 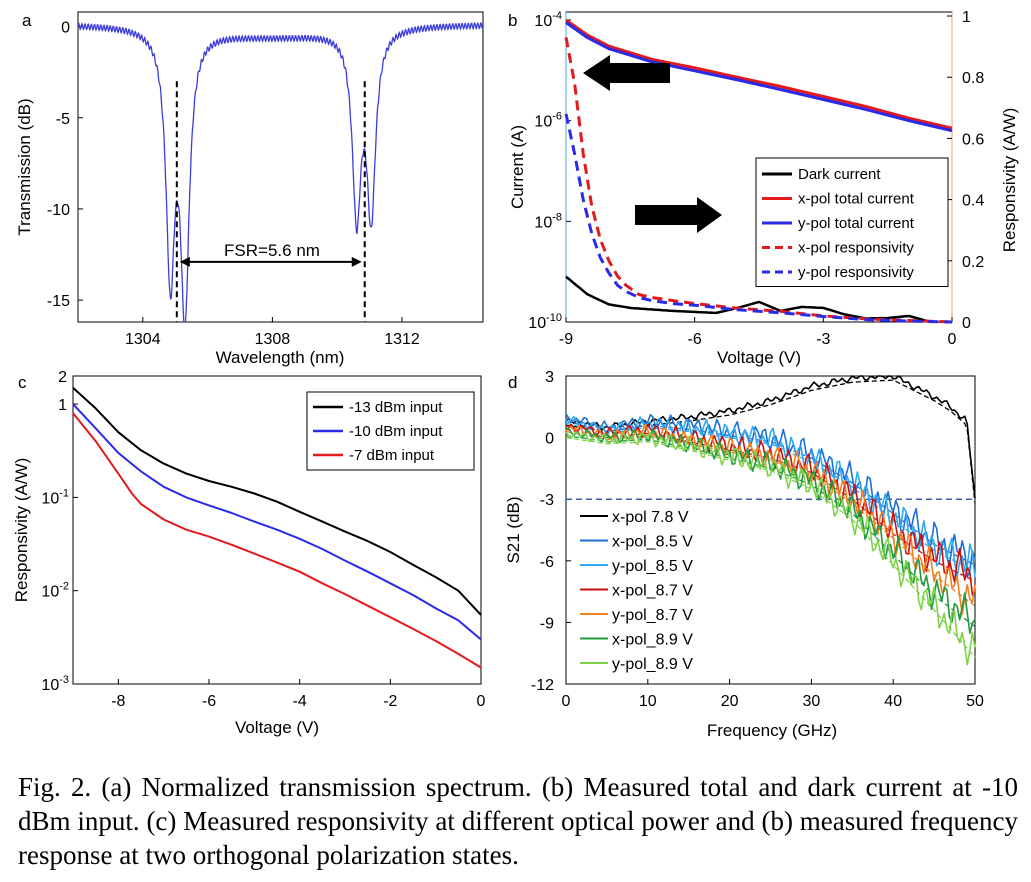 What do you see at coordinates (184, 261) in the screenshot?
I see `fsr-arrowhead-left` at bounding box center [184, 261].